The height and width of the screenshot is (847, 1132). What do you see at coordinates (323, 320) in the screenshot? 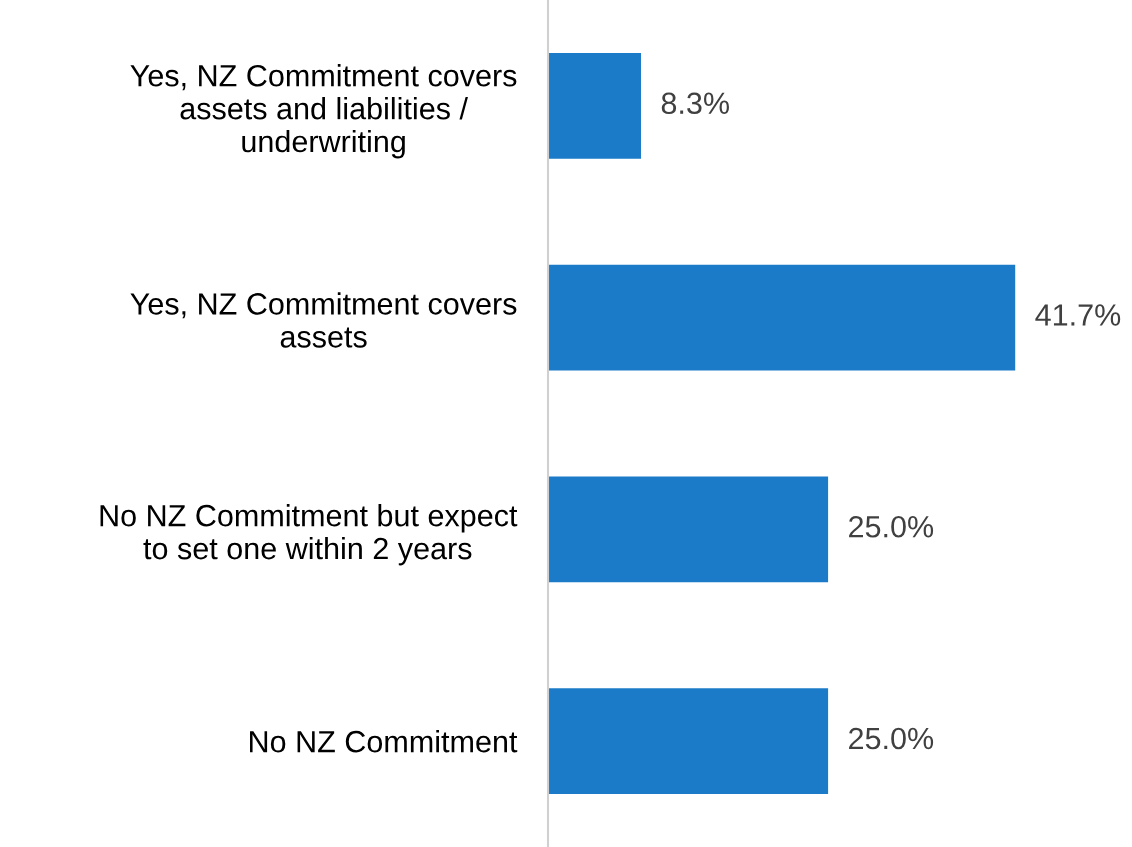
I see `y-tick-label: Yes, NZ Commitment covers assets` at bounding box center [323, 320].